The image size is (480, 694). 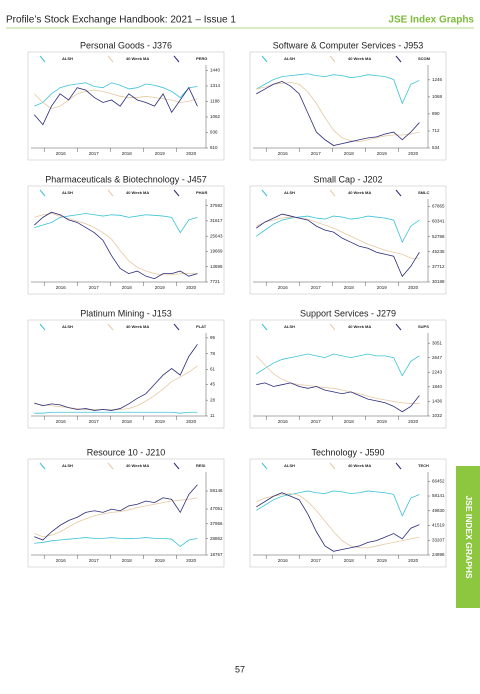 I want to click on y-tick-label: 33207, so click(x=438, y=539).